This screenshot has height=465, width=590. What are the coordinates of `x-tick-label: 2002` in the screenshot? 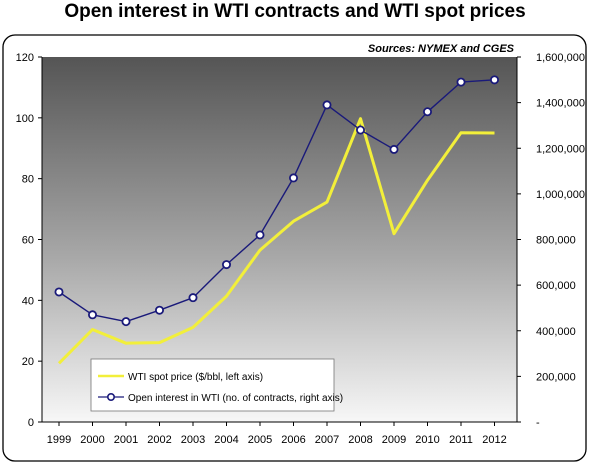 It's located at (159, 440).